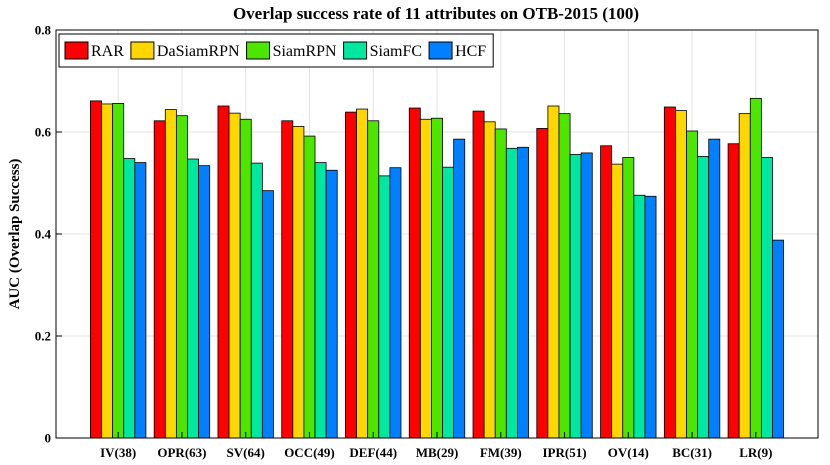  I want to click on legend-swatch-siamrpn, so click(258, 50).